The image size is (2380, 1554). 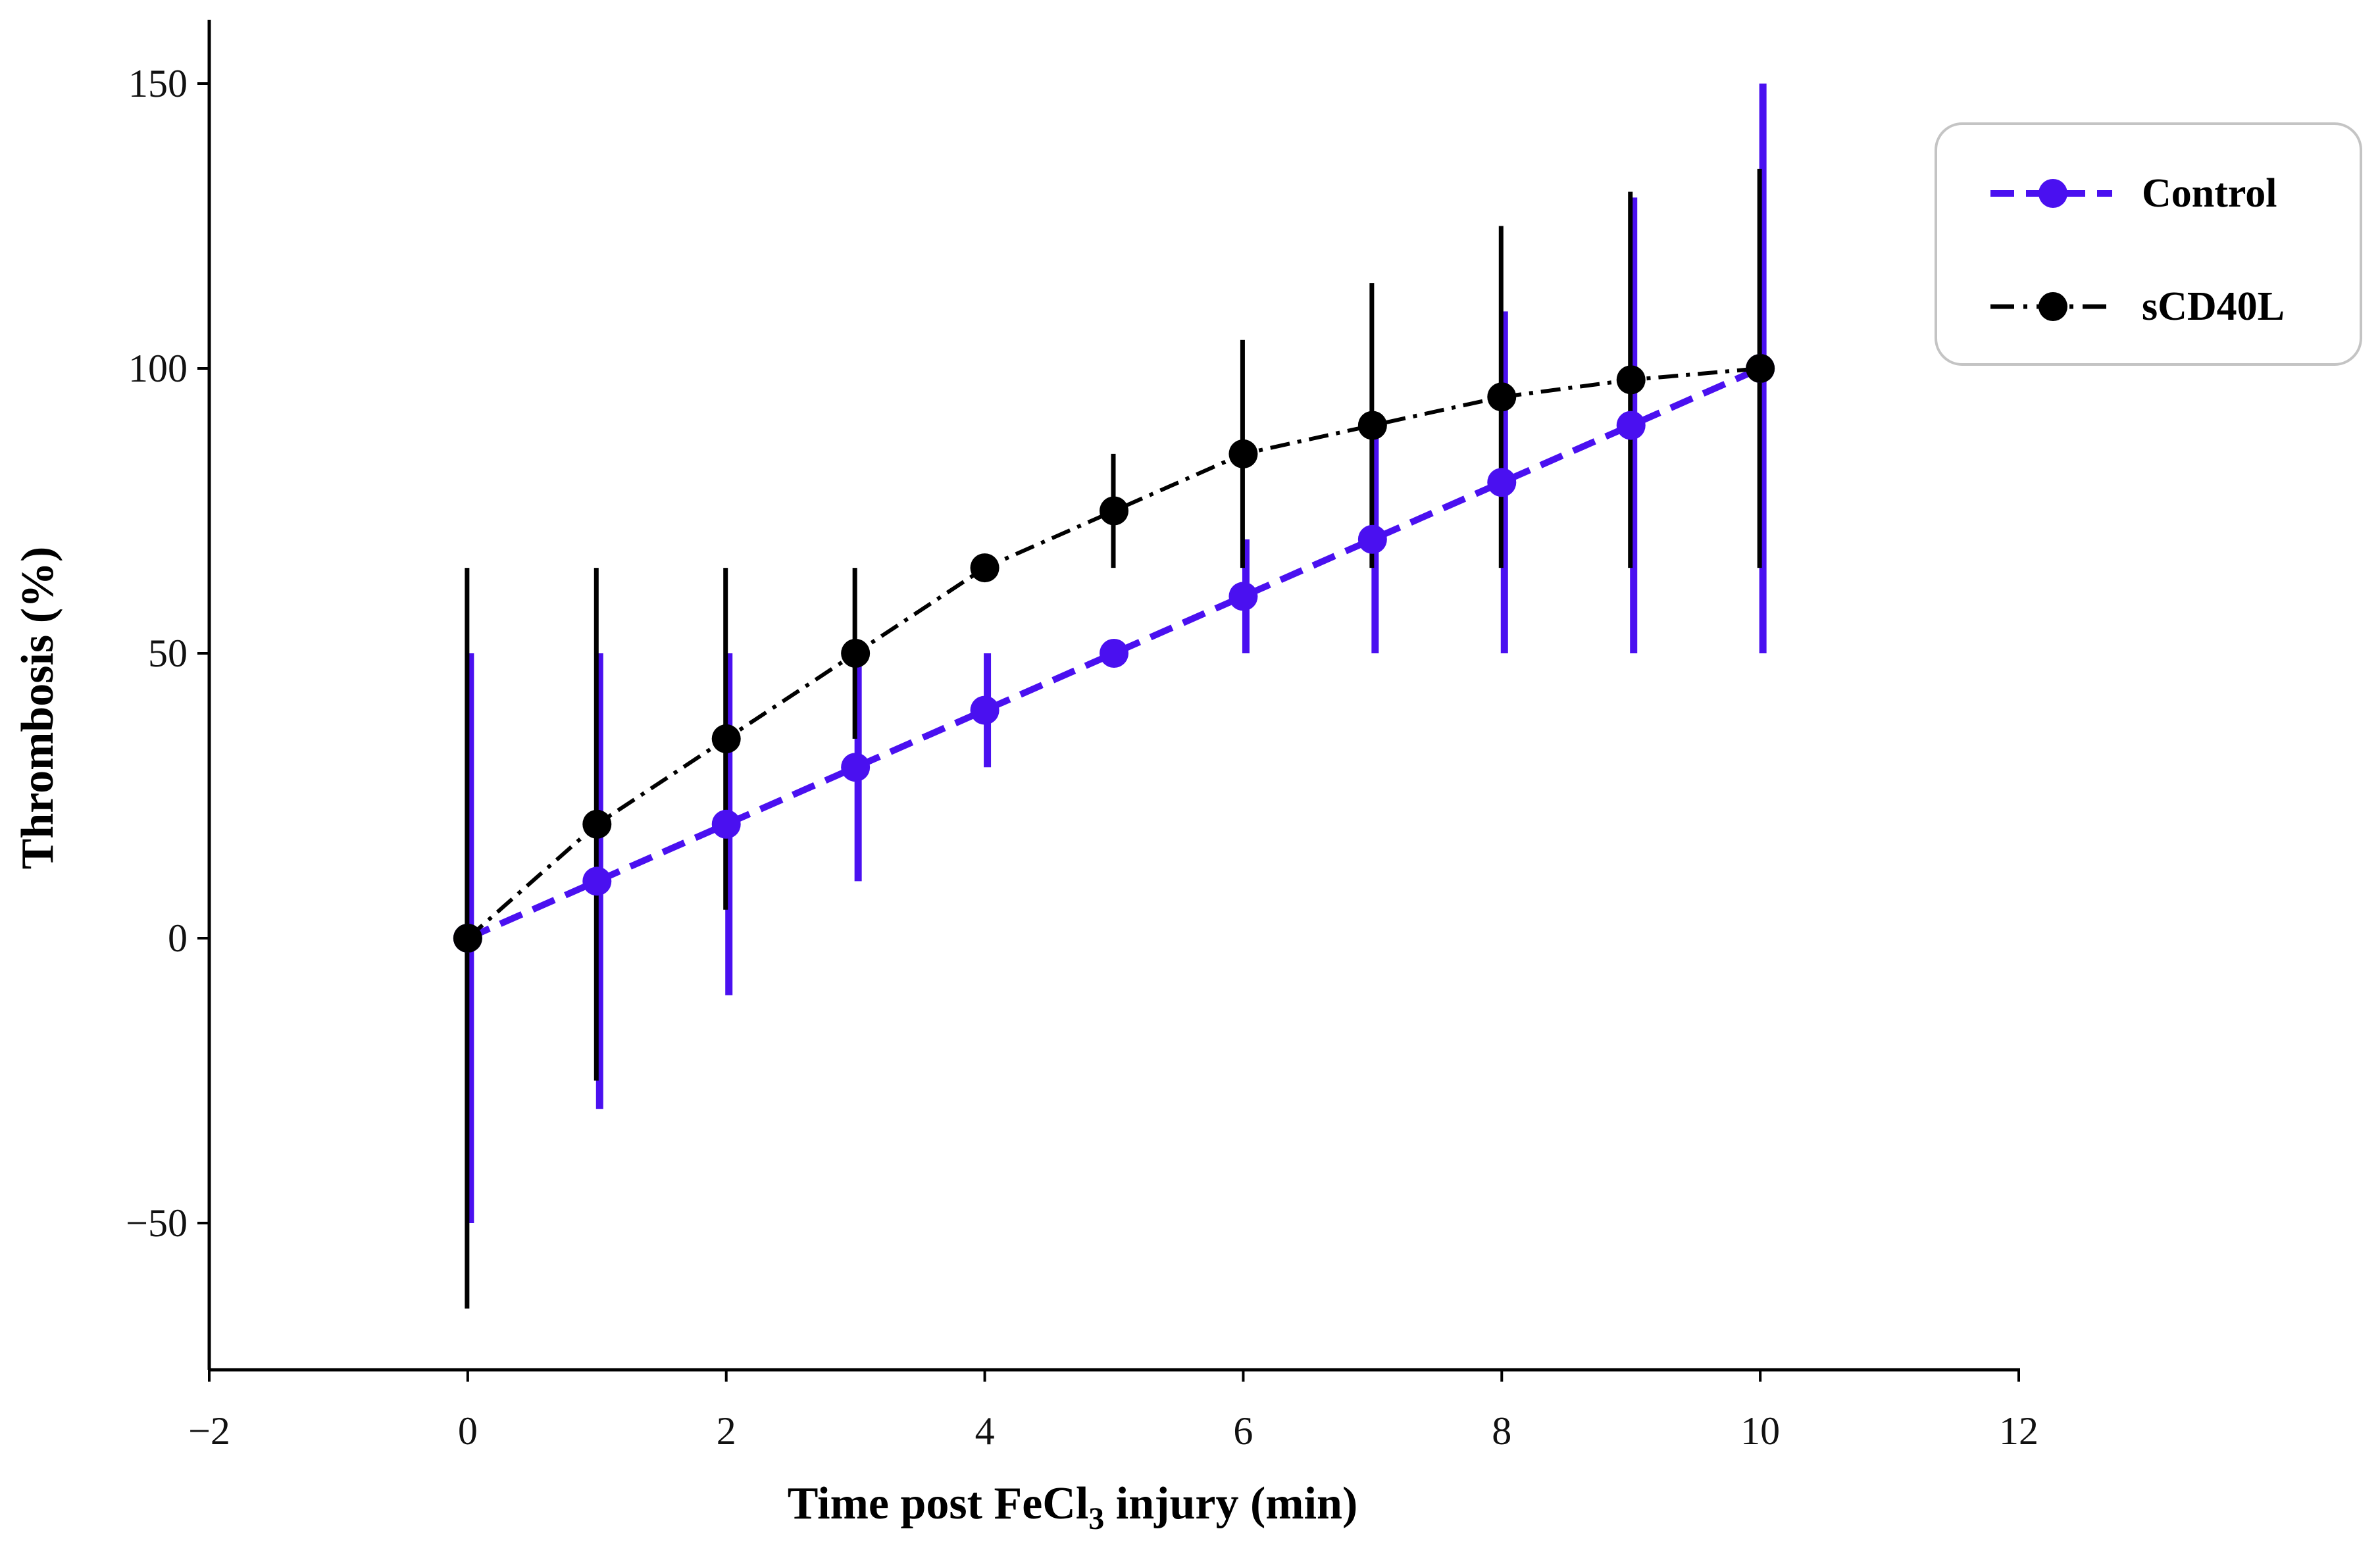 What do you see at coordinates (1230, 1503) in the screenshot?
I see `x-axis-title-suffix: injury (min)` at bounding box center [1230, 1503].